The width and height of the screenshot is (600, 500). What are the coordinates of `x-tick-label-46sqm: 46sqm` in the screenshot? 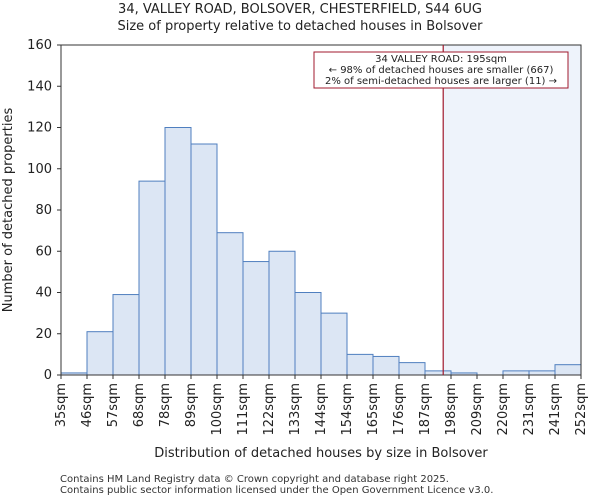 It's located at (87, 405).